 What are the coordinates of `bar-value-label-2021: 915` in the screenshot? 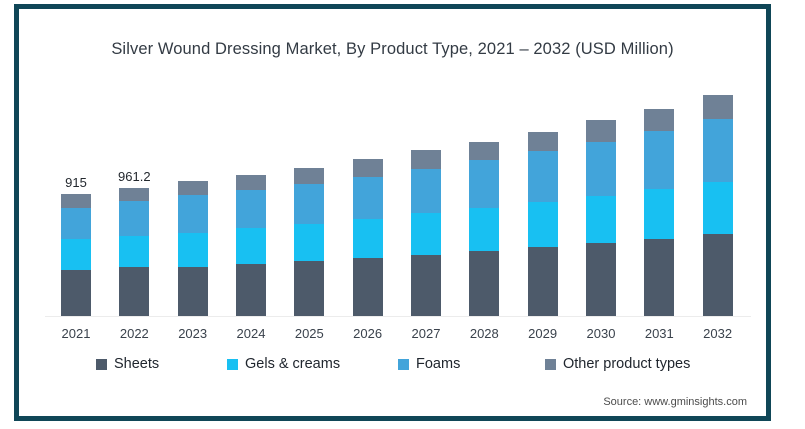 It's located at (76, 182).